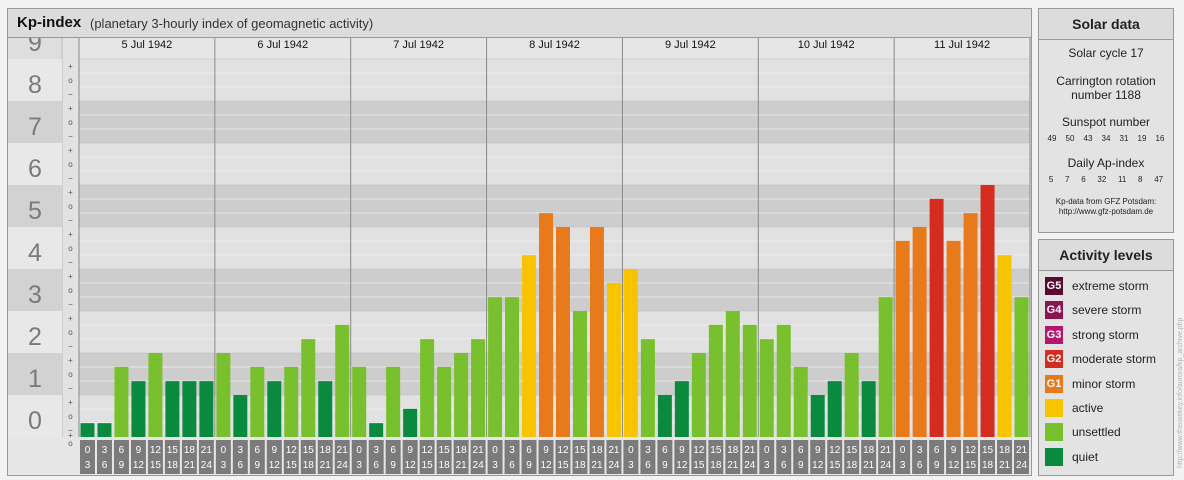 This screenshot has width=1184, height=480. I want to click on hour-end-label: 21, so click(869, 465).